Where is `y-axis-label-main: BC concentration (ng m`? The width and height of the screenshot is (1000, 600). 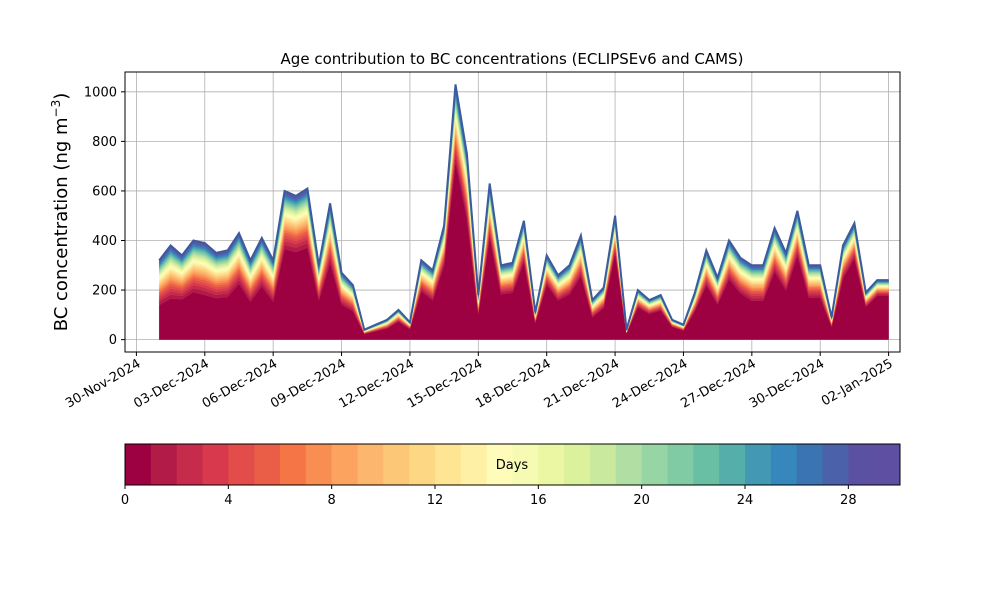
y-axis-label-main: BC concentration (ng m is located at coordinates (61, 224).